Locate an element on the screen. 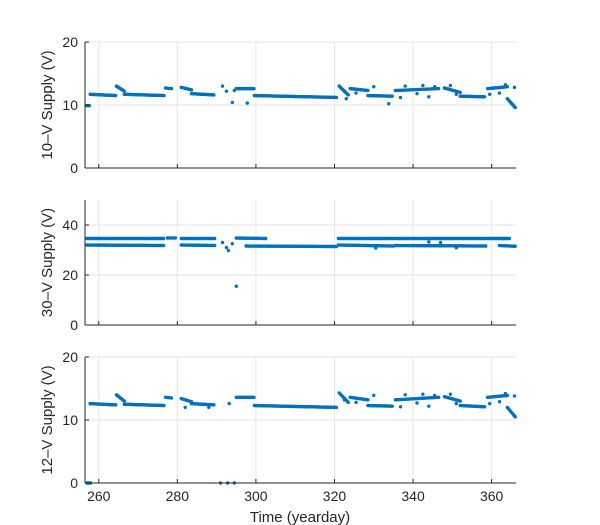 This screenshot has height=525, width=600. x-axis-label: Time (yearday) is located at coordinates (300, 517).